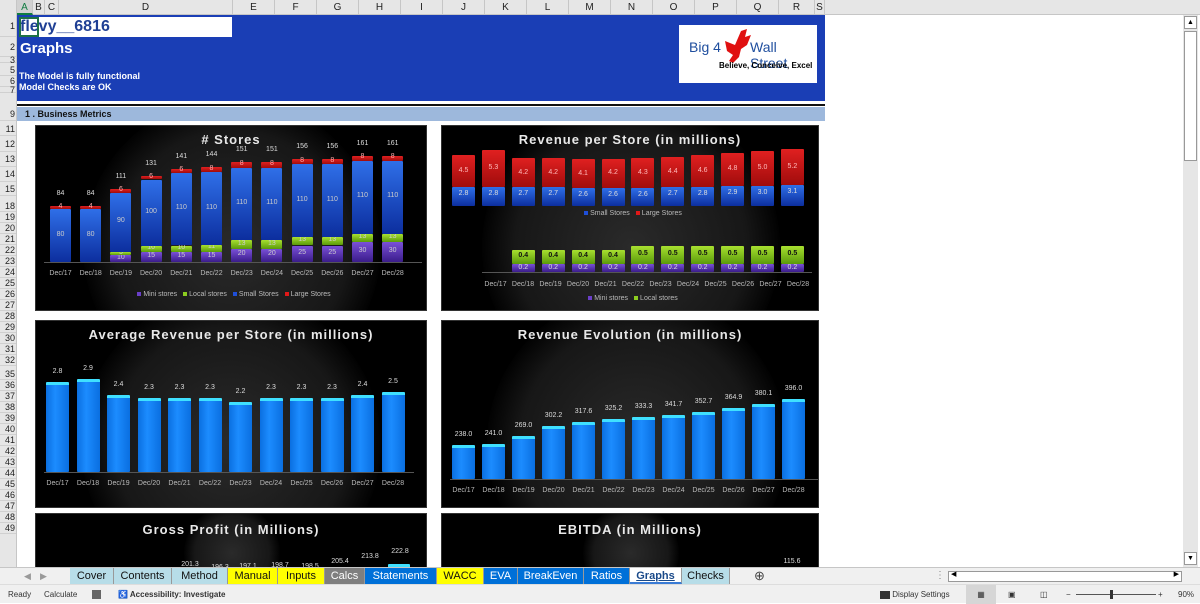  What do you see at coordinates (8, 7) in the screenshot?
I see `select-all-corner` at bounding box center [8, 7].